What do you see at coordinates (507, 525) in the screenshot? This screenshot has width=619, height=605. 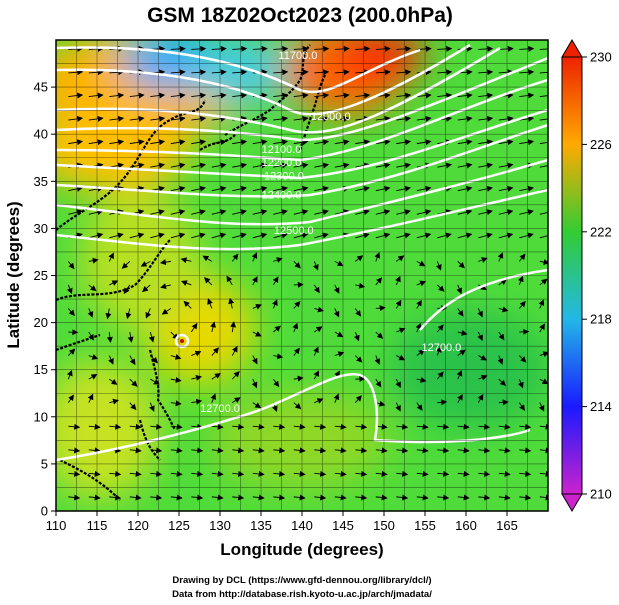 I see `x-tick-label: 165` at bounding box center [507, 525].